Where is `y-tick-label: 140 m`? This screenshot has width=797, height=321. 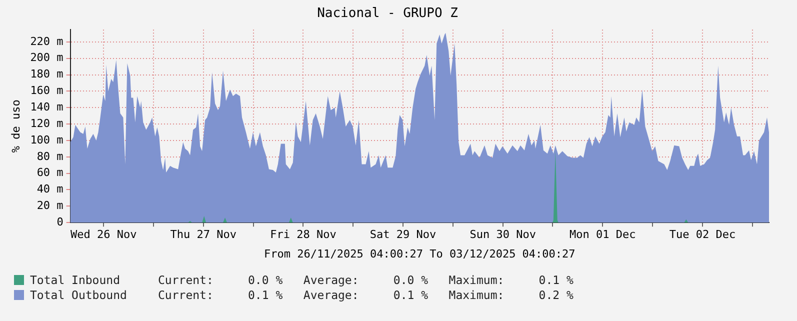 y-tick-label: 140 m is located at coordinates (47, 107).